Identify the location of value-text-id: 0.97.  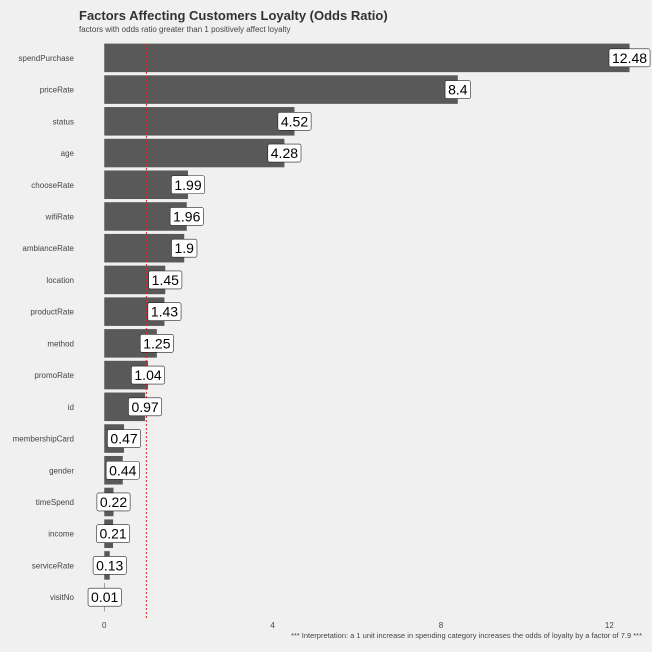
(144, 407).